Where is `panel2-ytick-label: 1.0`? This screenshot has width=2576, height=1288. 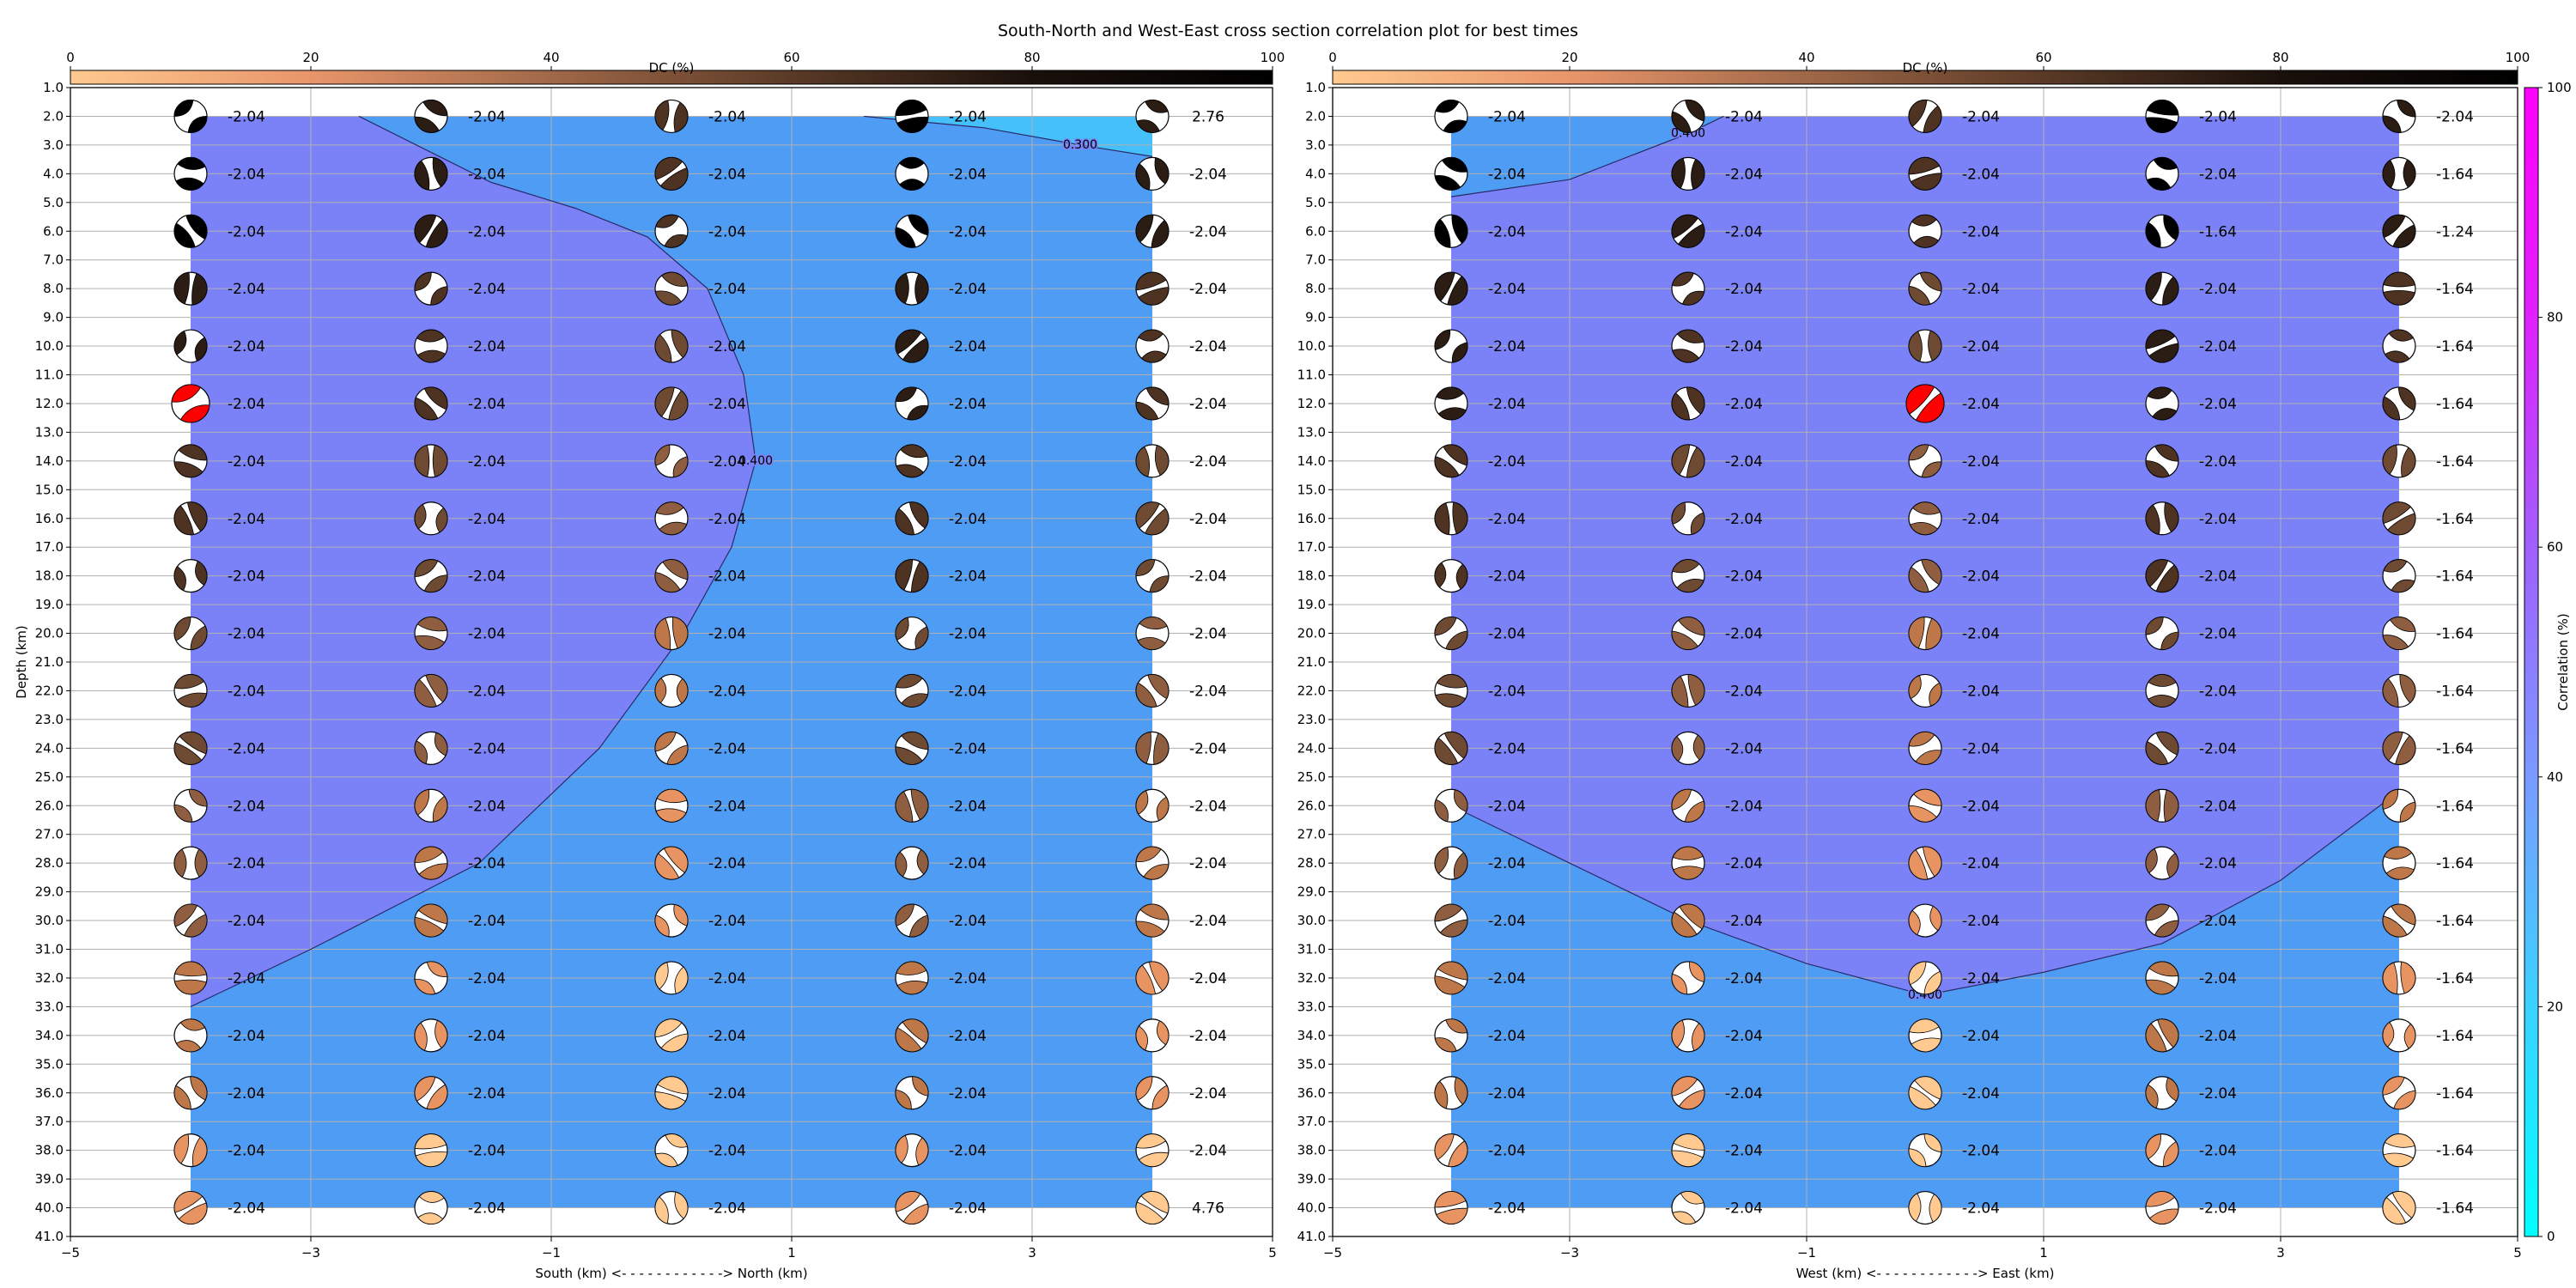 panel2-ytick-label: 1.0 is located at coordinates (1316, 87).